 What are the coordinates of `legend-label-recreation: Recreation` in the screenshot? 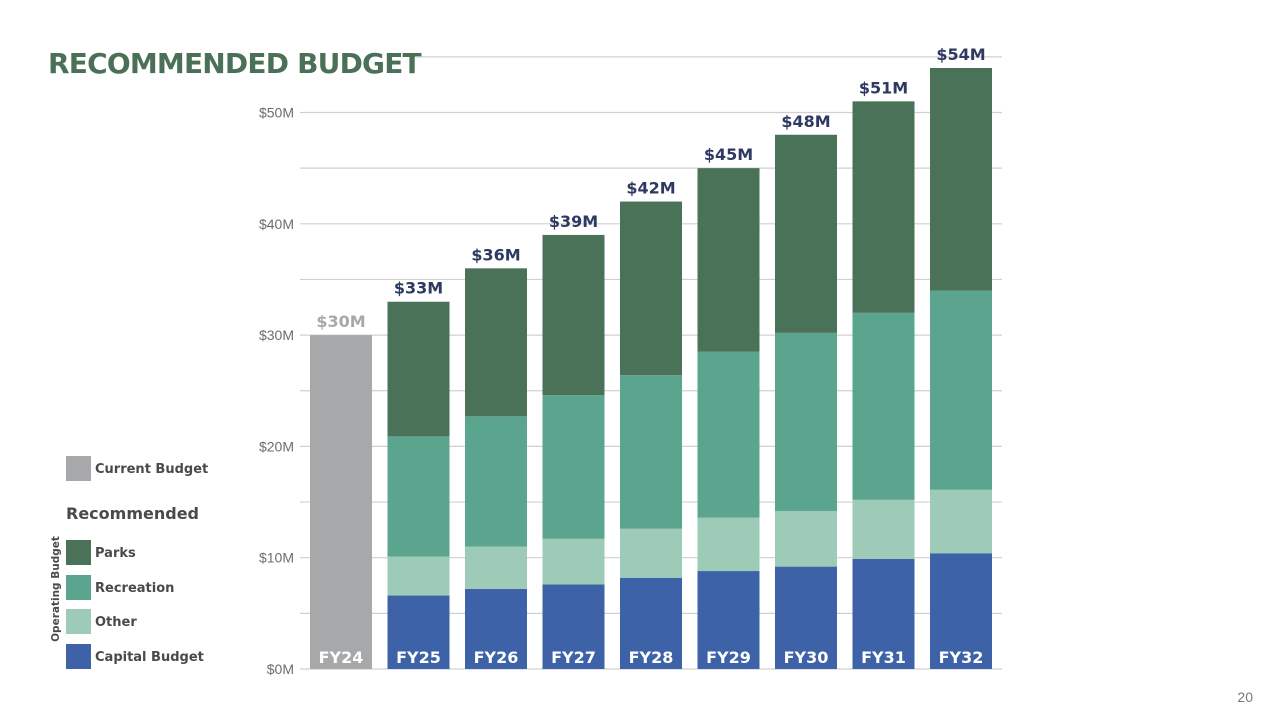 It's located at (135, 588).